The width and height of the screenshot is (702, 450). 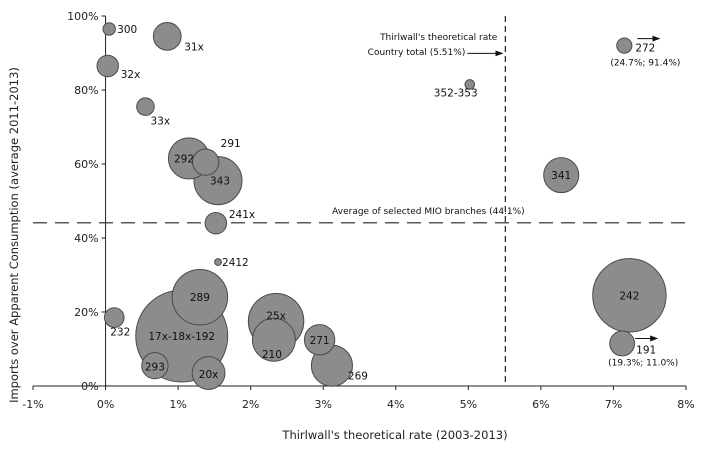 I want to click on x-axis-title: Thirlwall's theoretical rate (2003-2013), so click(x=394, y=435).